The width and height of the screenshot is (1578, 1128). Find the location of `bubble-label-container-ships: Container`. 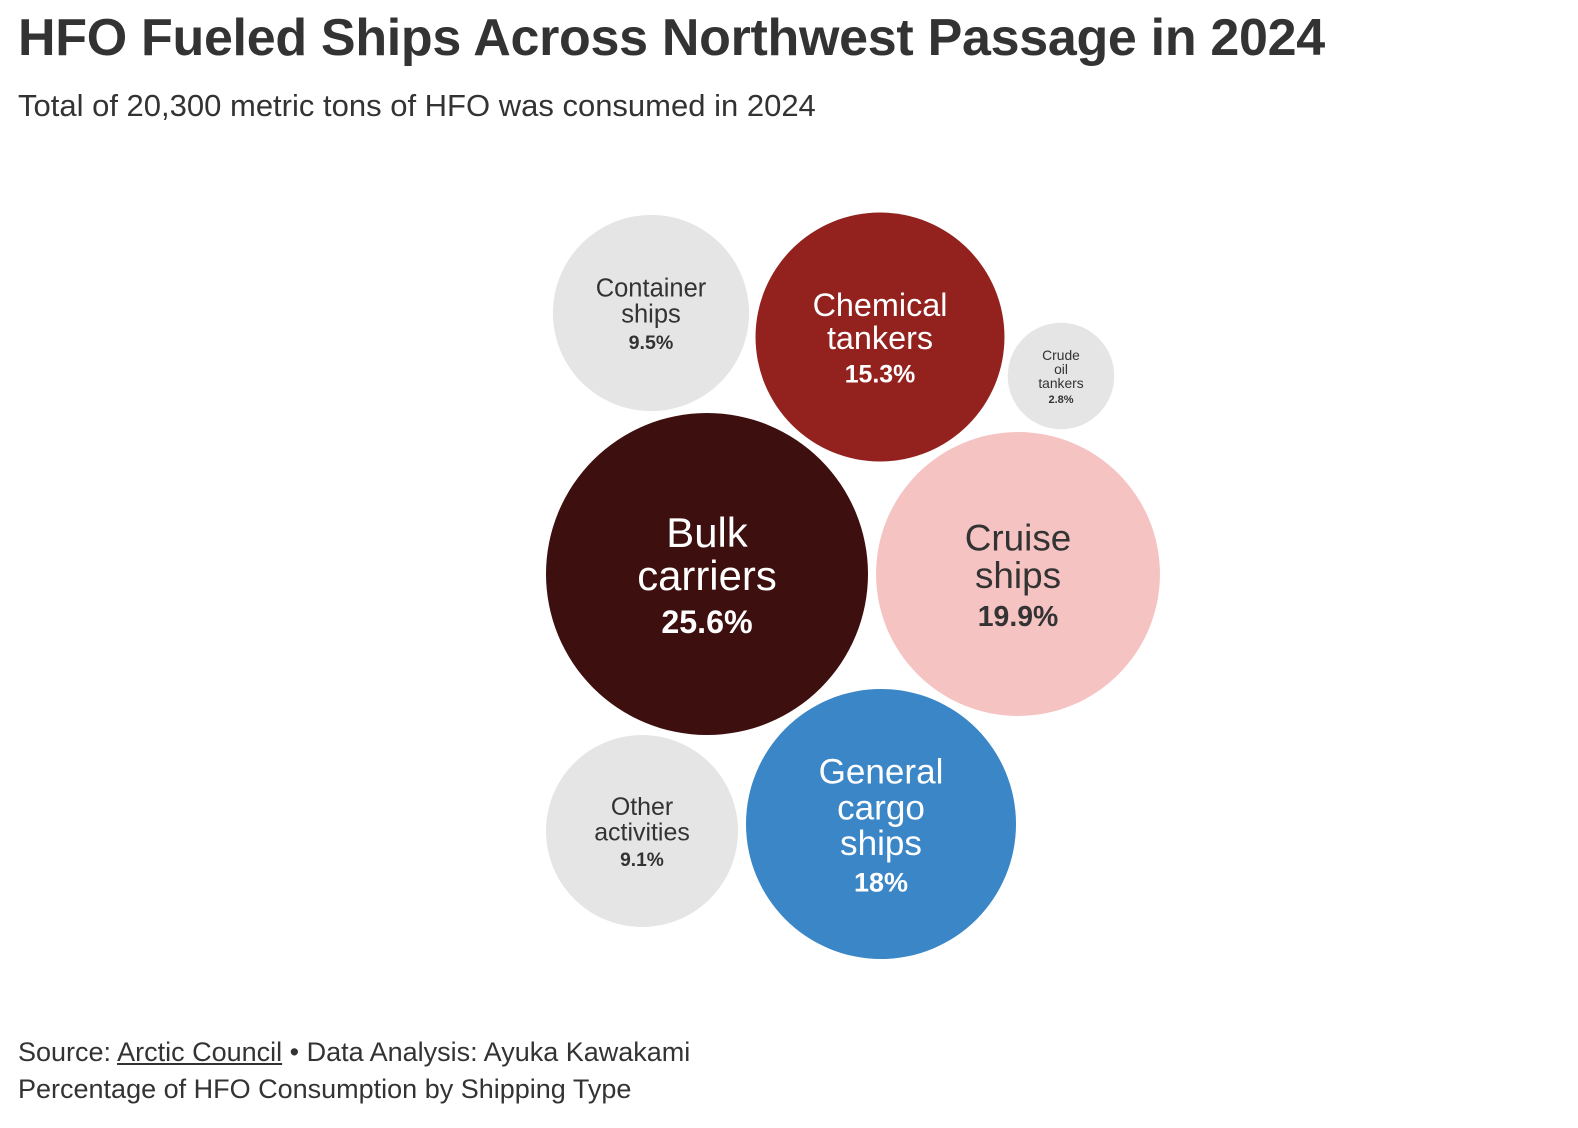

bubble-label-container-ships: Container is located at coordinates (651, 289).